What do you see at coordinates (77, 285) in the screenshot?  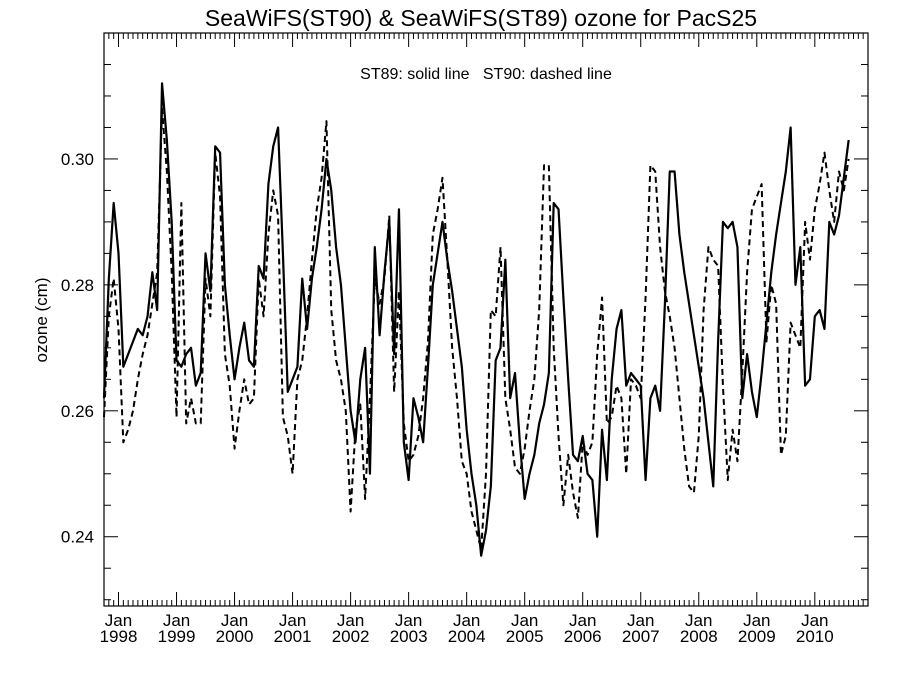 I see `y-tick-label: 0.28` at bounding box center [77, 285].